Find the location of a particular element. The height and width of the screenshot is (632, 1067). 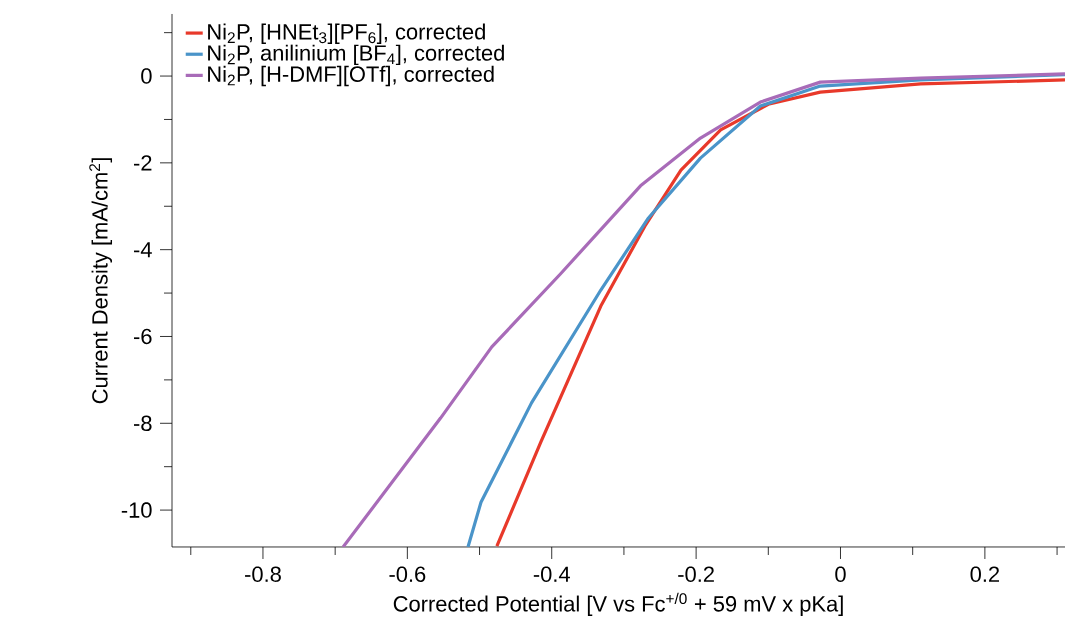

x-tick-label: -0.2 is located at coordinates (696, 574).